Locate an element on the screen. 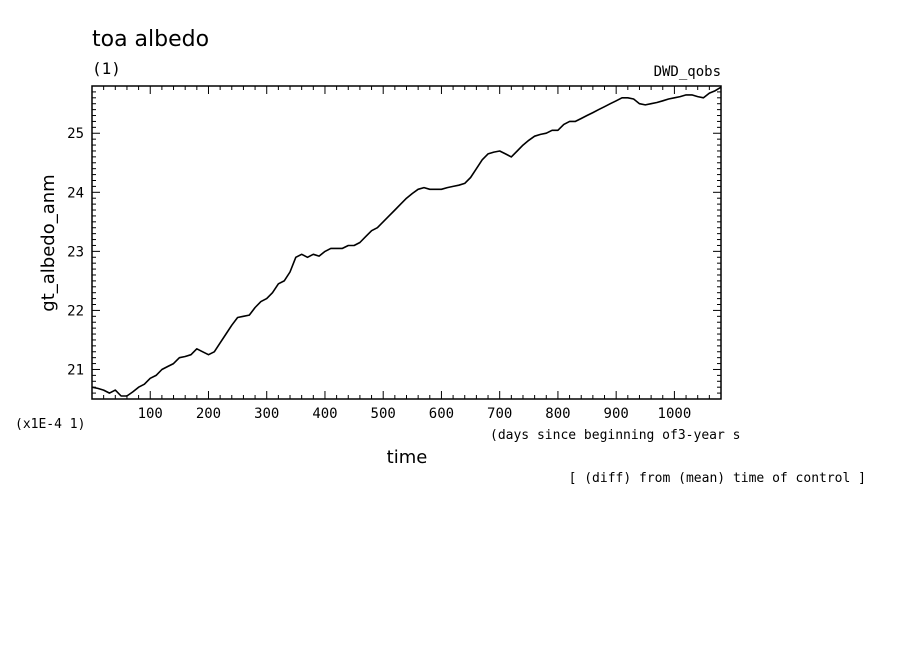 Image resolution: width=904 pixels, height=654 pixels. footer-note: [ (diff) from (mean) time of control ] is located at coordinates (717, 478).